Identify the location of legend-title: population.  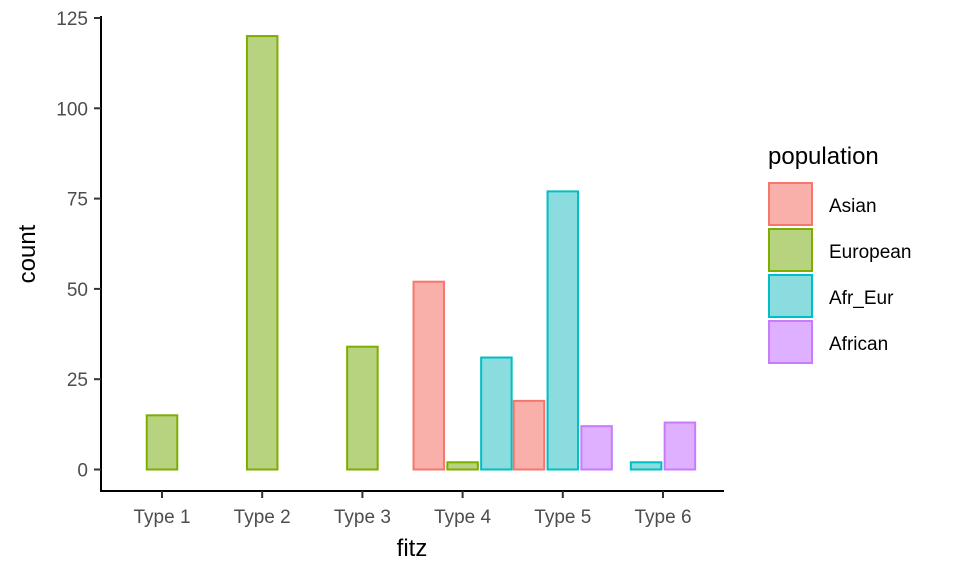
(823, 156).